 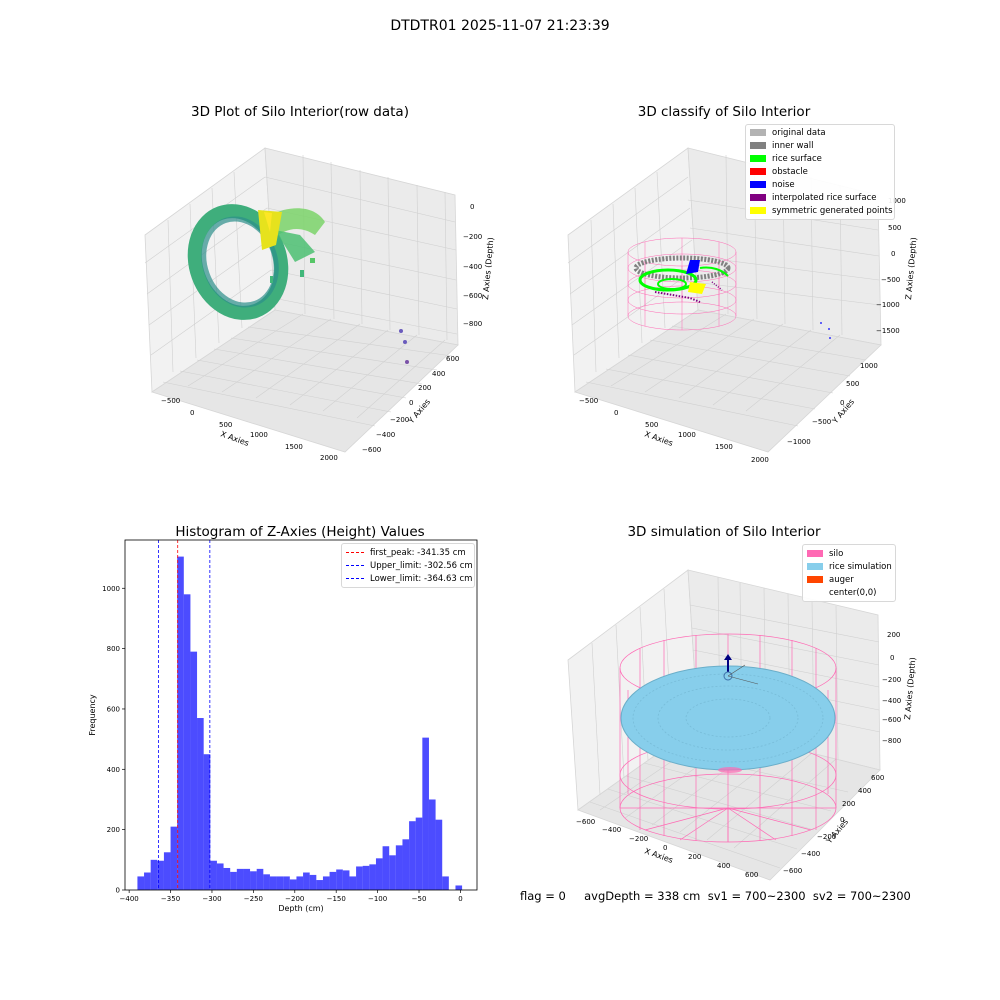 What do you see at coordinates (665, 848) in the screenshot?
I see `simulation-xtick: 0` at bounding box center [665, 848].